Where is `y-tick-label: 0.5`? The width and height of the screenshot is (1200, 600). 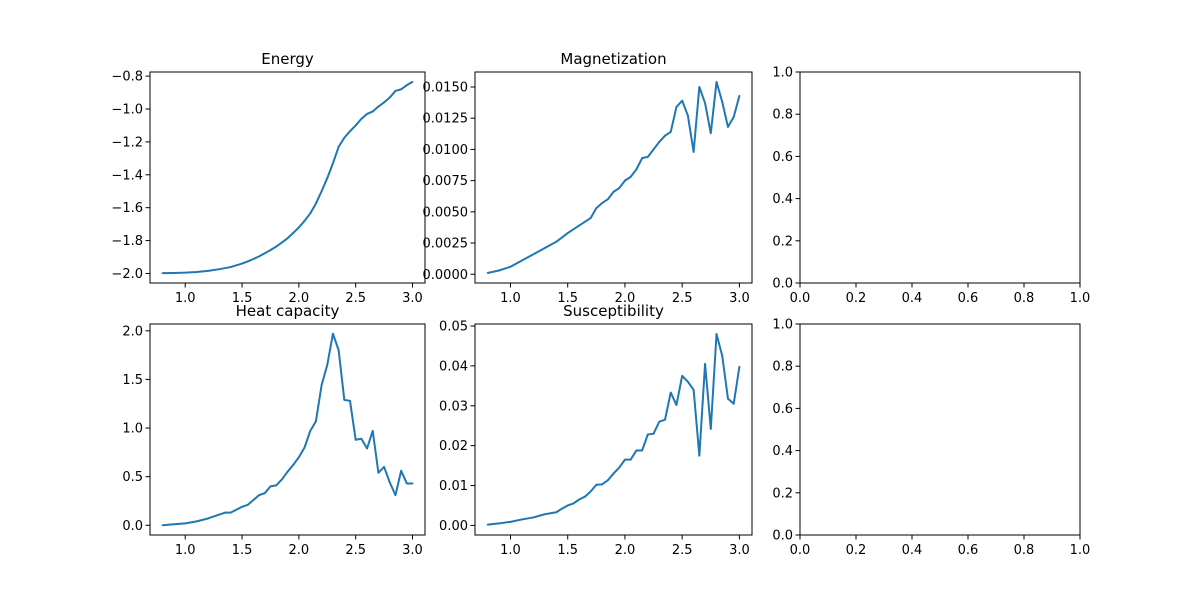 y-tick-label: 0.5 is located at coordinates (132, 477).